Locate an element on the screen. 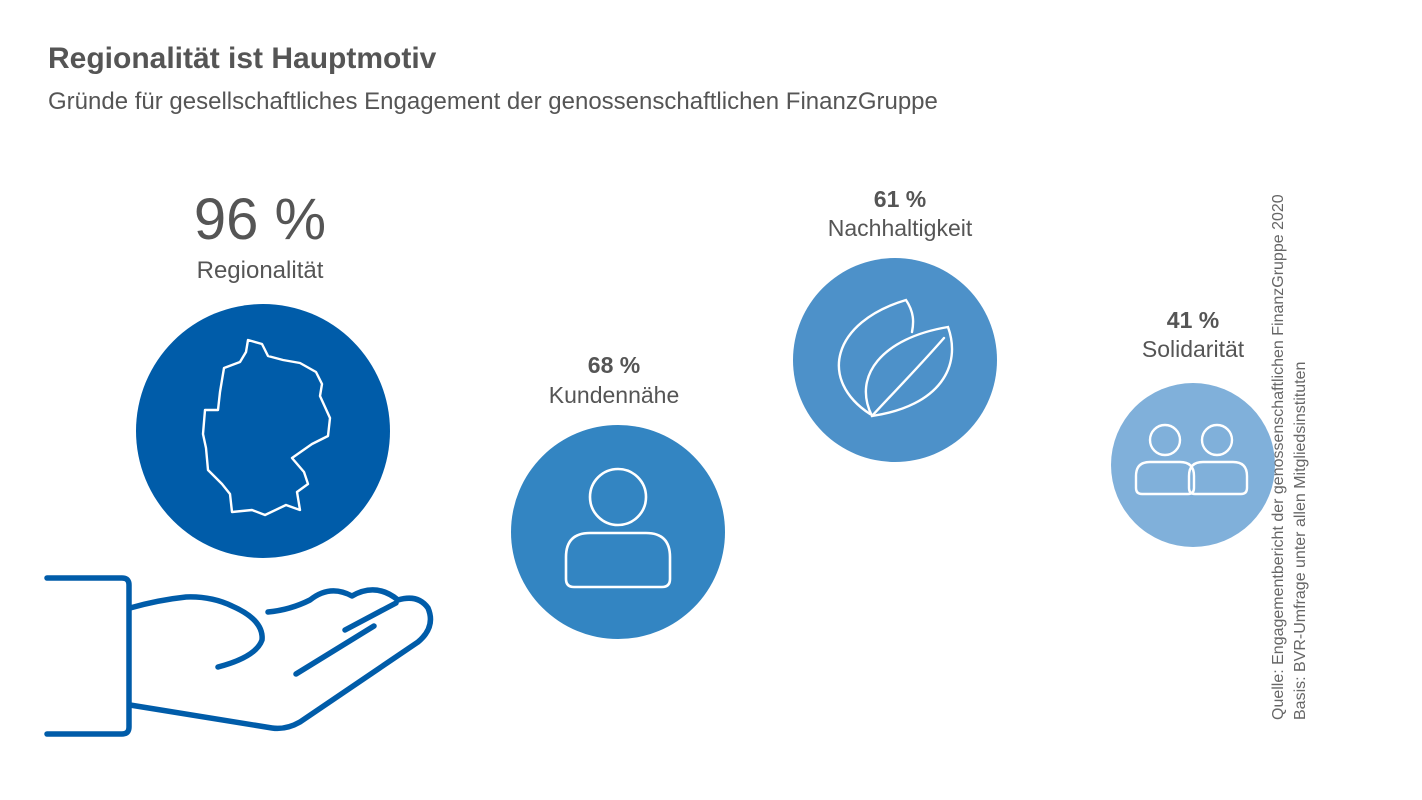 Image resolution: width=1422 pixels, height=800 pixels. leaf-icon is located at coordinates (895, 358).